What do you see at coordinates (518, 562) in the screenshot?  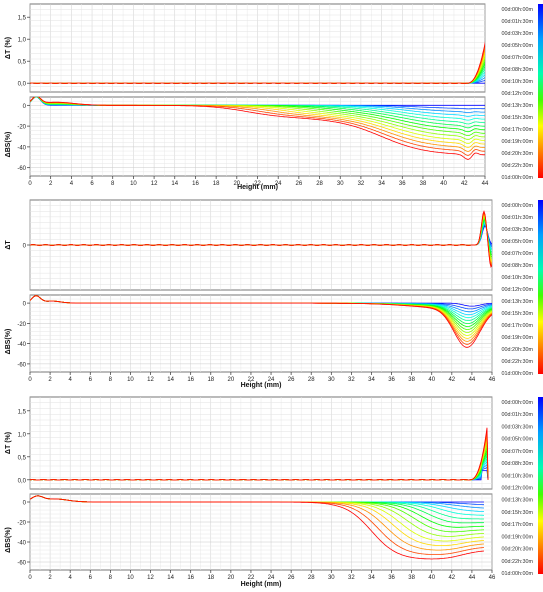 I see `legend-time-label: 00d:22h:30m` at bounding box center [518, 562].